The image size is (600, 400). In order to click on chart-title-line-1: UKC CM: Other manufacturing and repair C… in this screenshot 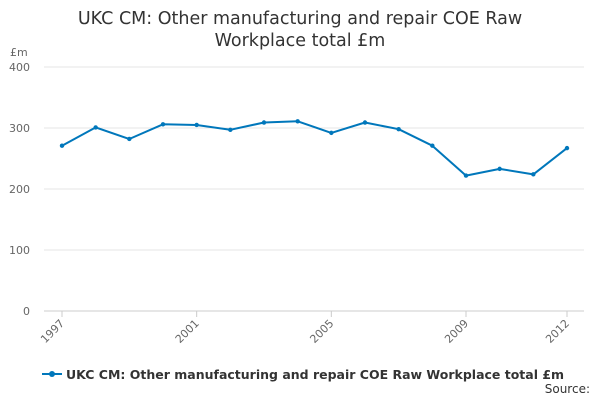, I will do `click(300, 19)`.